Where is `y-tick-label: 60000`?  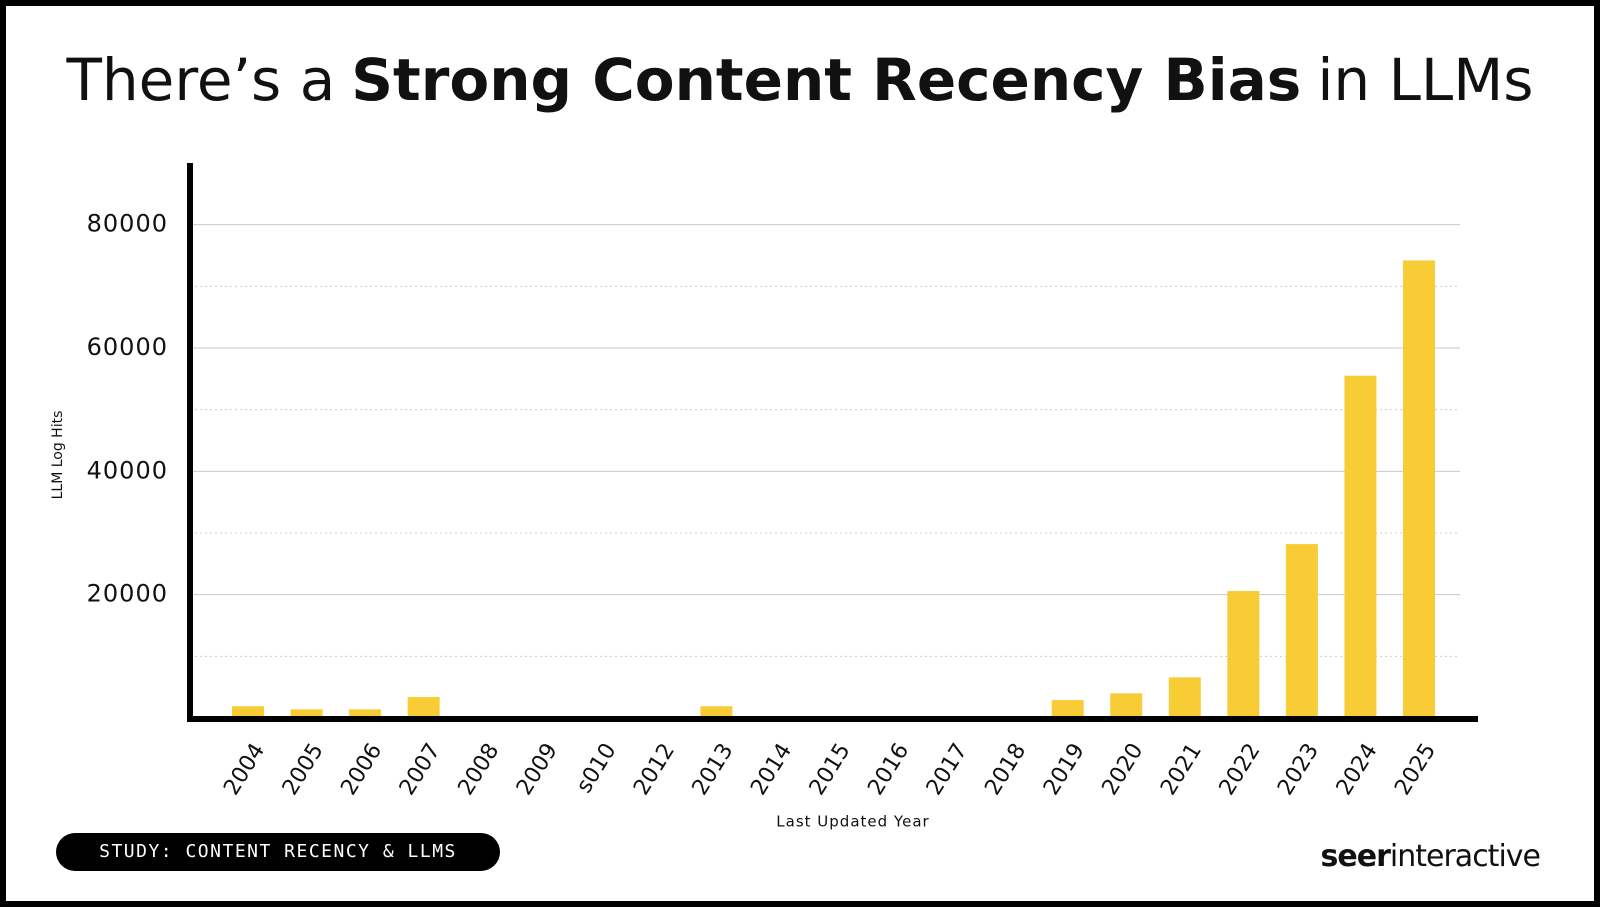 y-tick-label: 60000 is located at coordinates (127, 347).